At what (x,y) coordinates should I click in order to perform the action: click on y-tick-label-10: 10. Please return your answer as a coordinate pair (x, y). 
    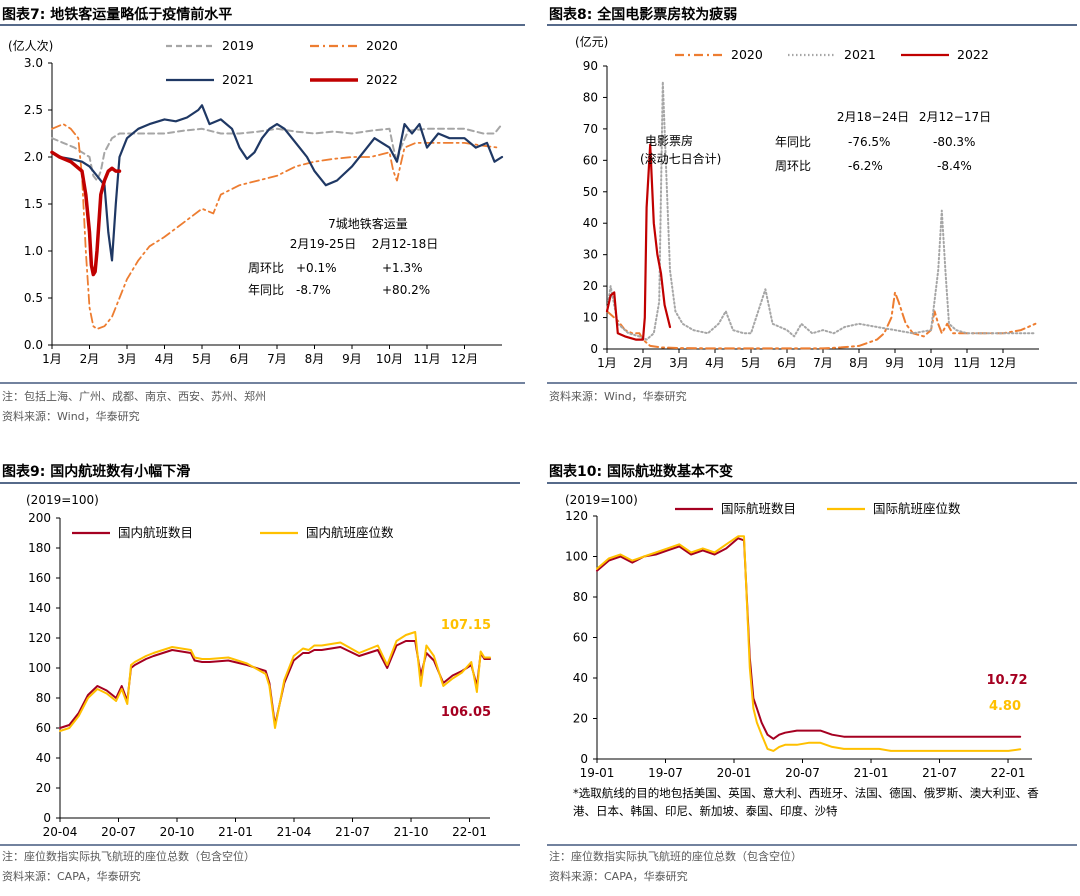
    Looking at the image, I should click on (590, 318).